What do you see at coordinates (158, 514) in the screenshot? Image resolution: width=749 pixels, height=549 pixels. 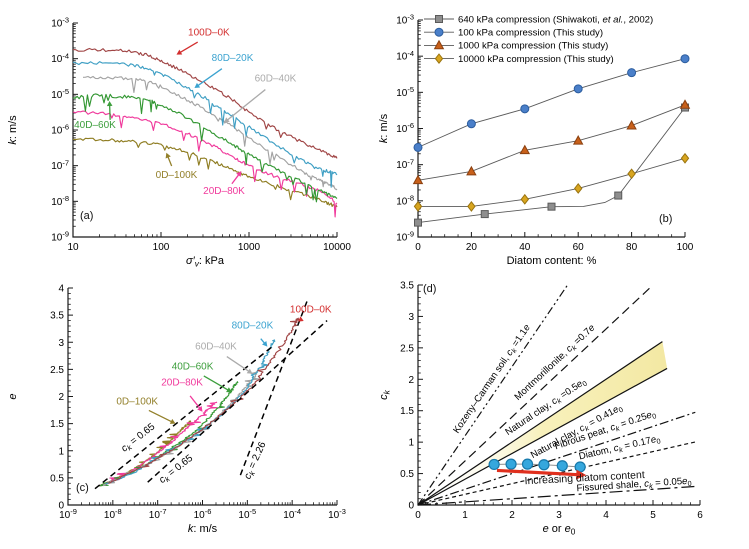 I see `x-tick-label: 10⁻⁷` at bounding box center [158, 514].